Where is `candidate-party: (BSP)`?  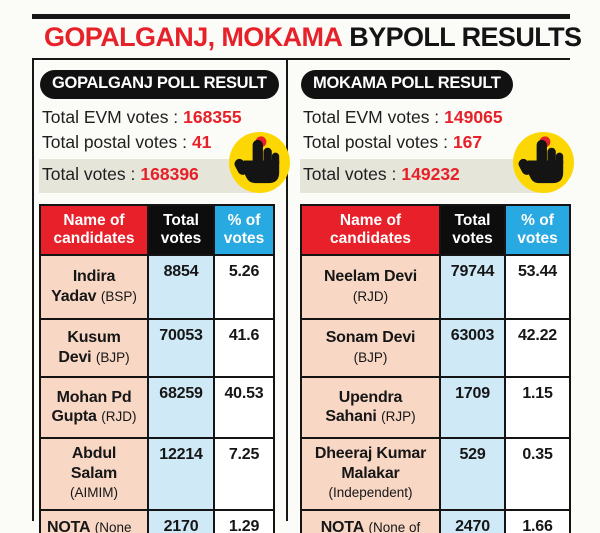 candidate-party: (BSP) is located at coordinates (118, 296).